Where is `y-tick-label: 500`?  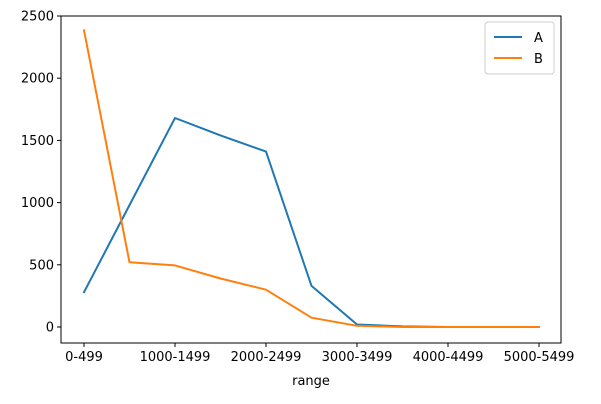 y-tick-label: 500 is located at coordinates (41, 265).